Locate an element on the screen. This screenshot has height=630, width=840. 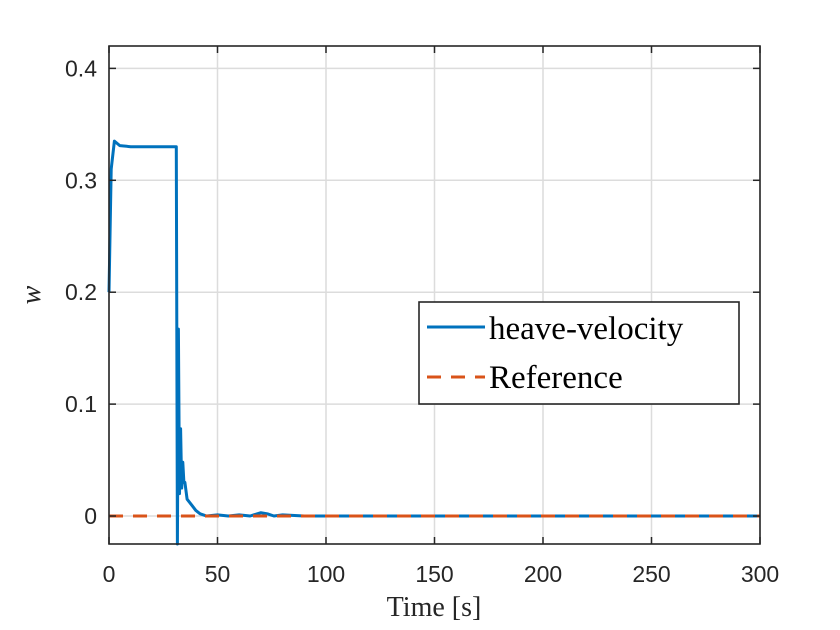
y-tick-label: 0.4 is located at coordinates (81, 68).